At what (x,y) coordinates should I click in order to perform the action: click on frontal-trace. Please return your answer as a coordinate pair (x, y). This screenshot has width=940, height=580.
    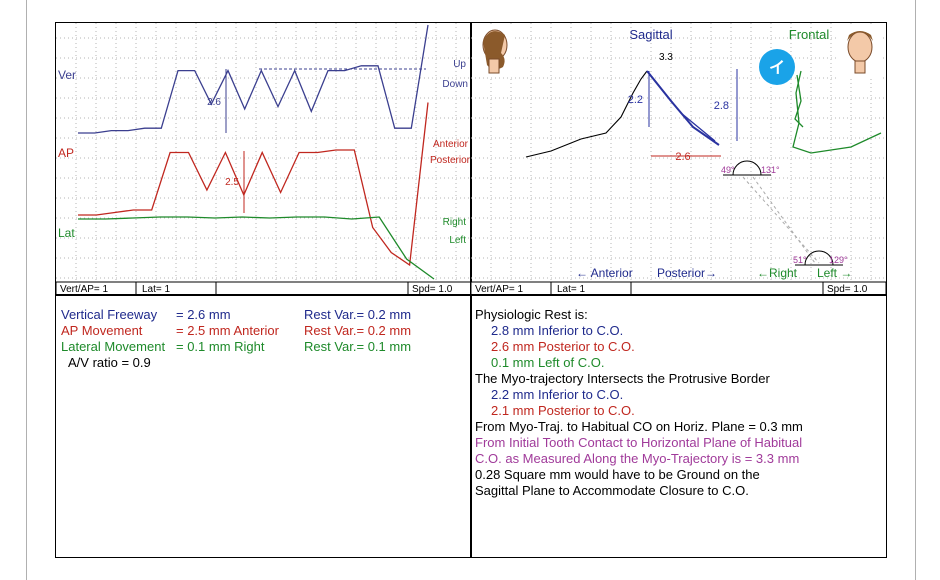
    Looking at the image, I should click on (837, 112).